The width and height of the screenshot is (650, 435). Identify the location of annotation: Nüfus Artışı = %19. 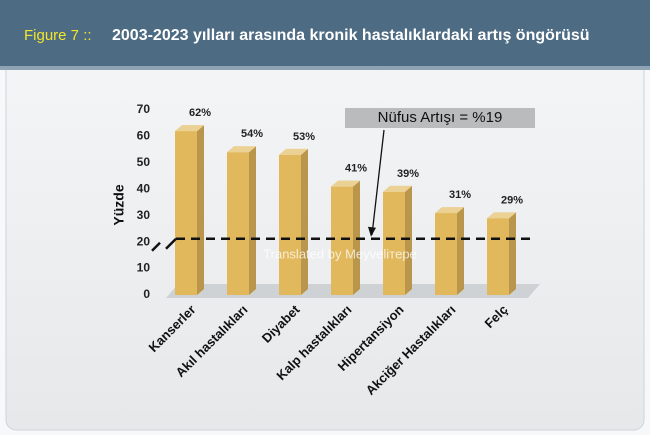
(440, 117).